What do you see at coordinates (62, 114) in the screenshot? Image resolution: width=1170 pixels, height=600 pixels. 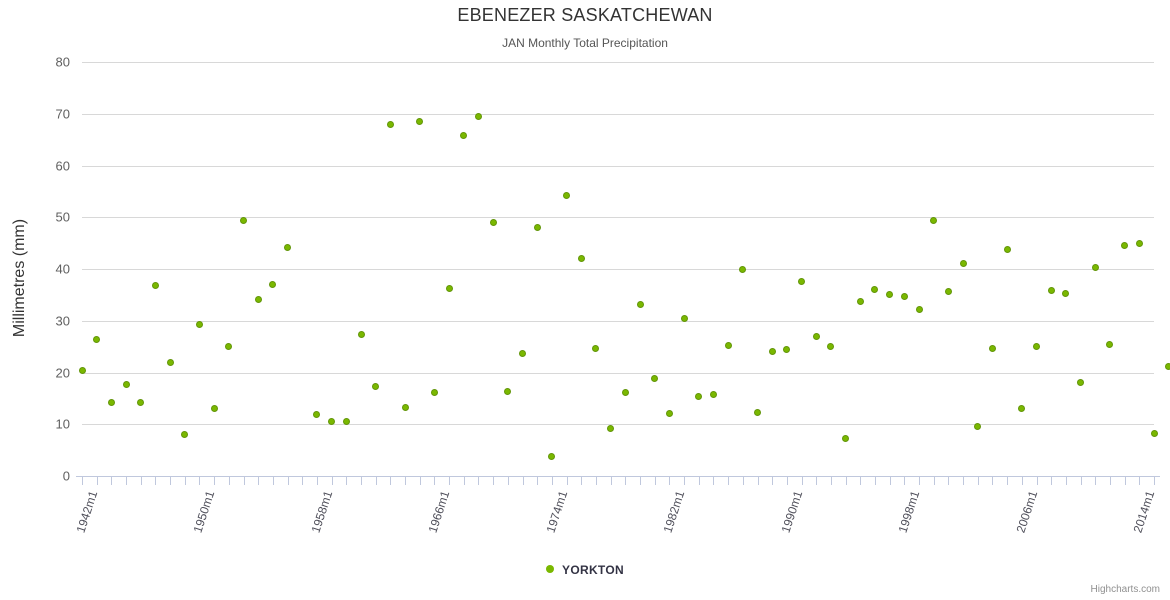 I see `y-tick-label: 70` at bounding box center [62, 114].